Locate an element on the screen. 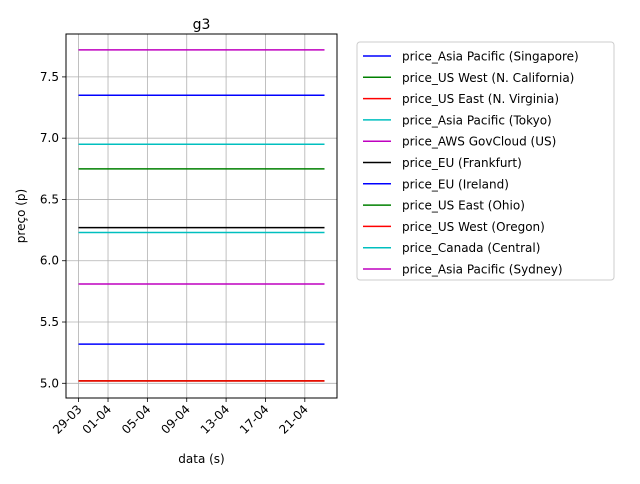 The image size is (640, 484). legend-label: price_EU (Frankfurt) is located at coordinates (462, 163).